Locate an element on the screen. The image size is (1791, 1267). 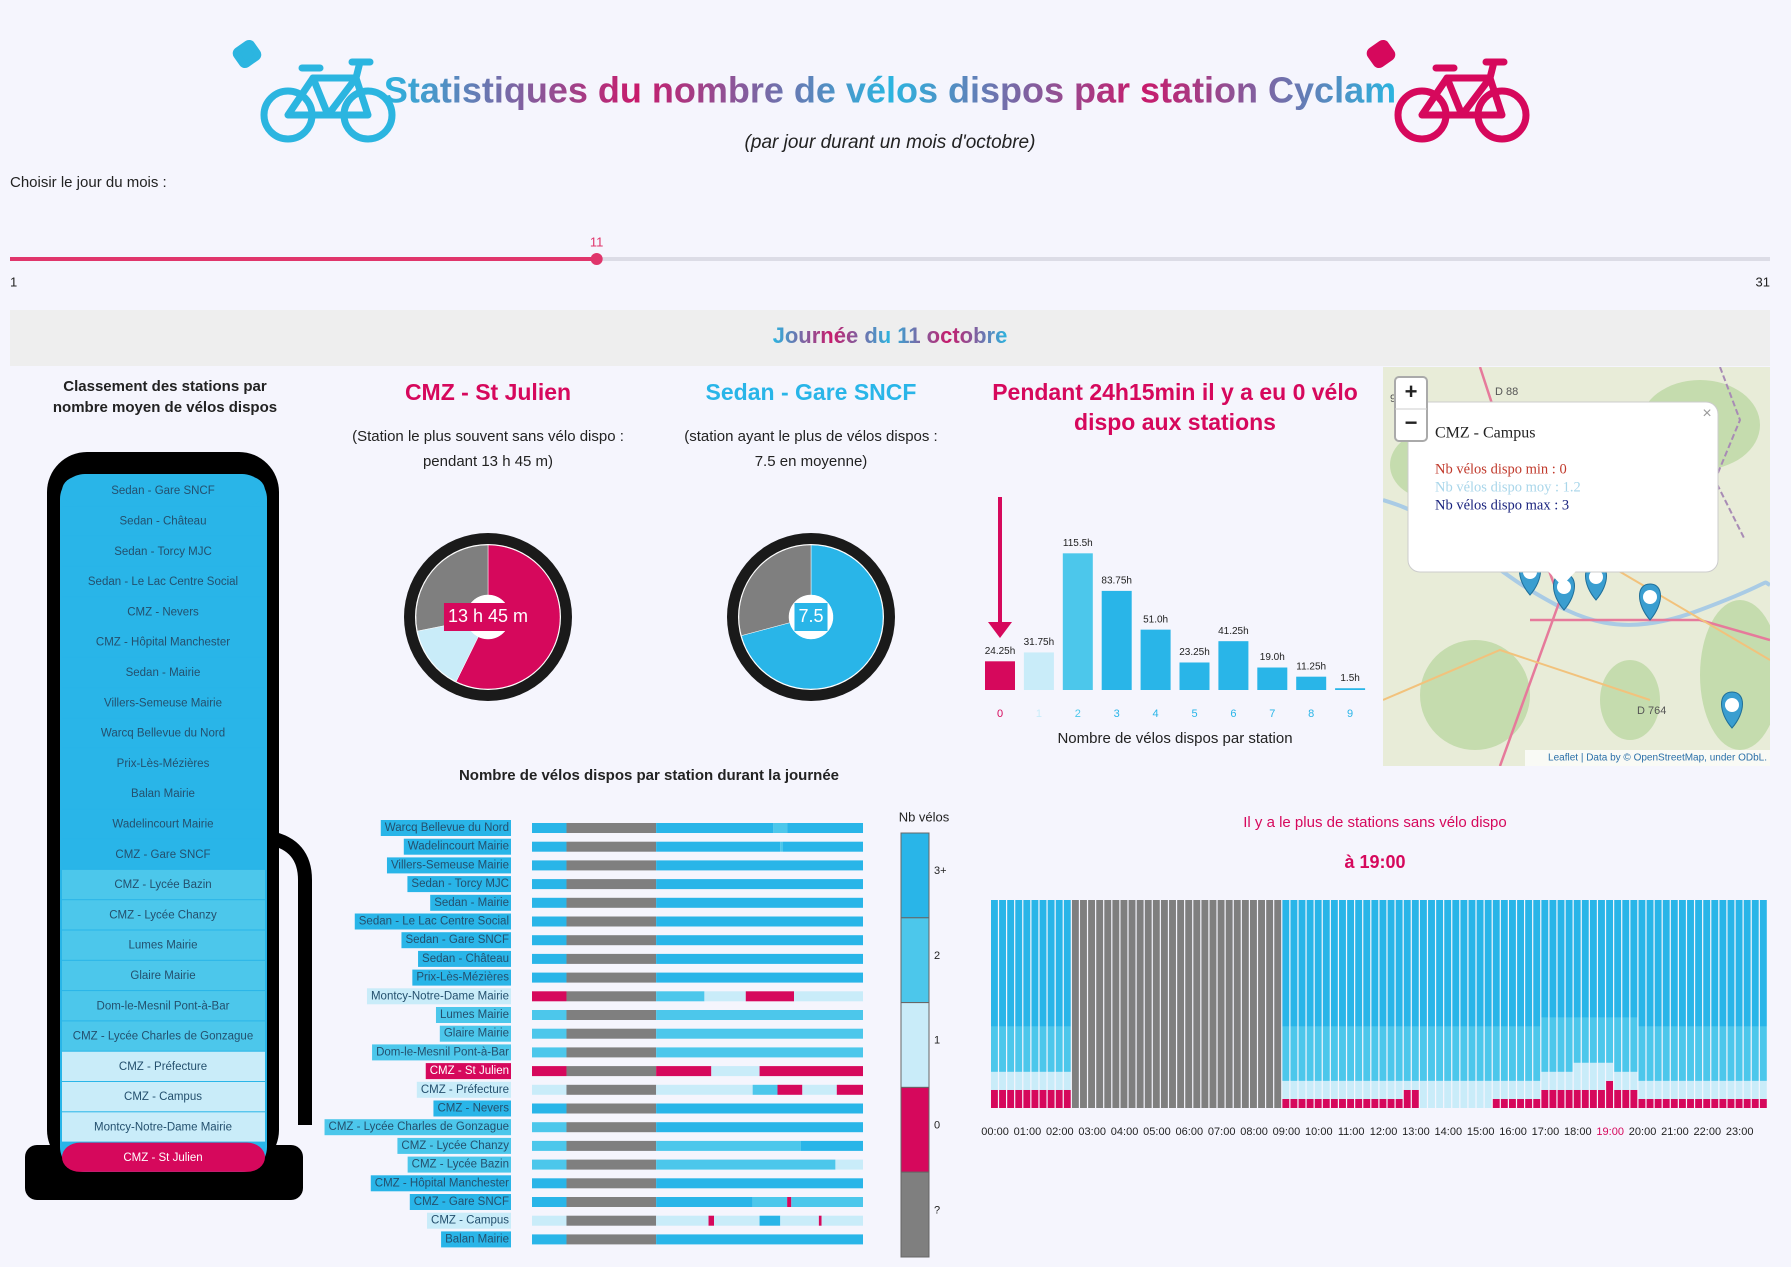
ranking-station: Sedan - Mairie is located at coordinates (163, 673).